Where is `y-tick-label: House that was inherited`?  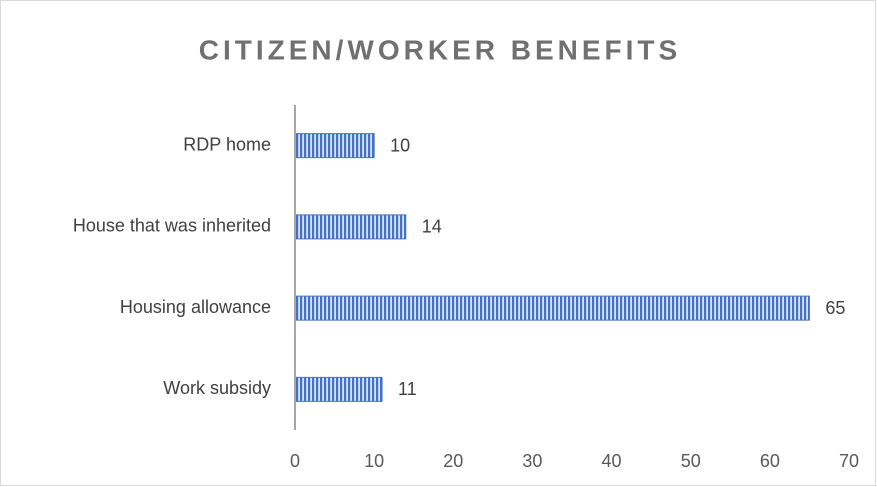
y-tick-label: House that was inherited is located at coordinates (172, 226).